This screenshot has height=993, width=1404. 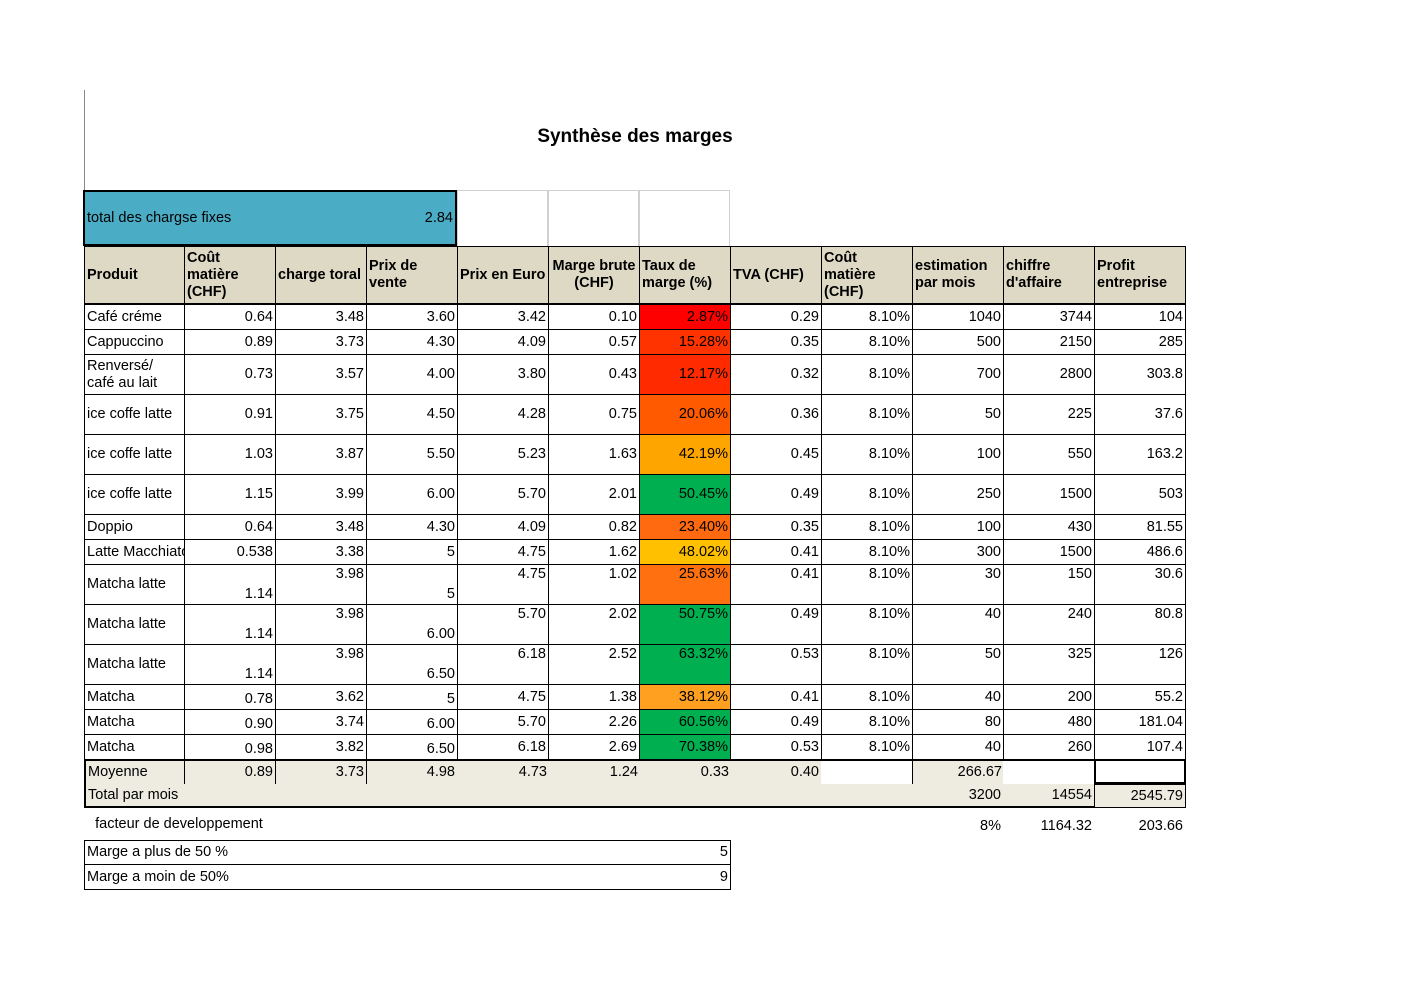 What do you see at coordinates (230, 771) in the screenshot?
I see `average-cell: 0.89` at bounding box center [230, 771].